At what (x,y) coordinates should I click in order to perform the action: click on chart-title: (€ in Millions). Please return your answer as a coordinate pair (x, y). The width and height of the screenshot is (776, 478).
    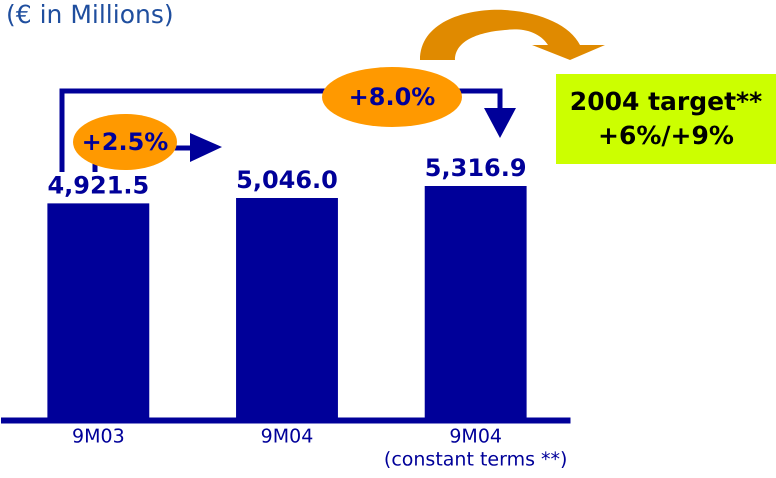
    Looking at the image, I should click on (90, 14).